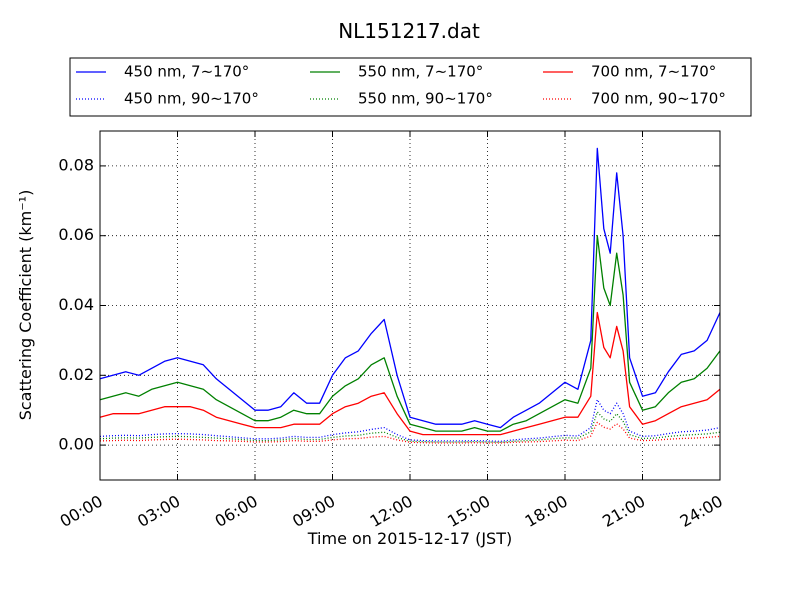 The height and width of the screenshot is (600, 800). I want to click on legend-label: 550 nm, 90∼170°, so click(425, 99).